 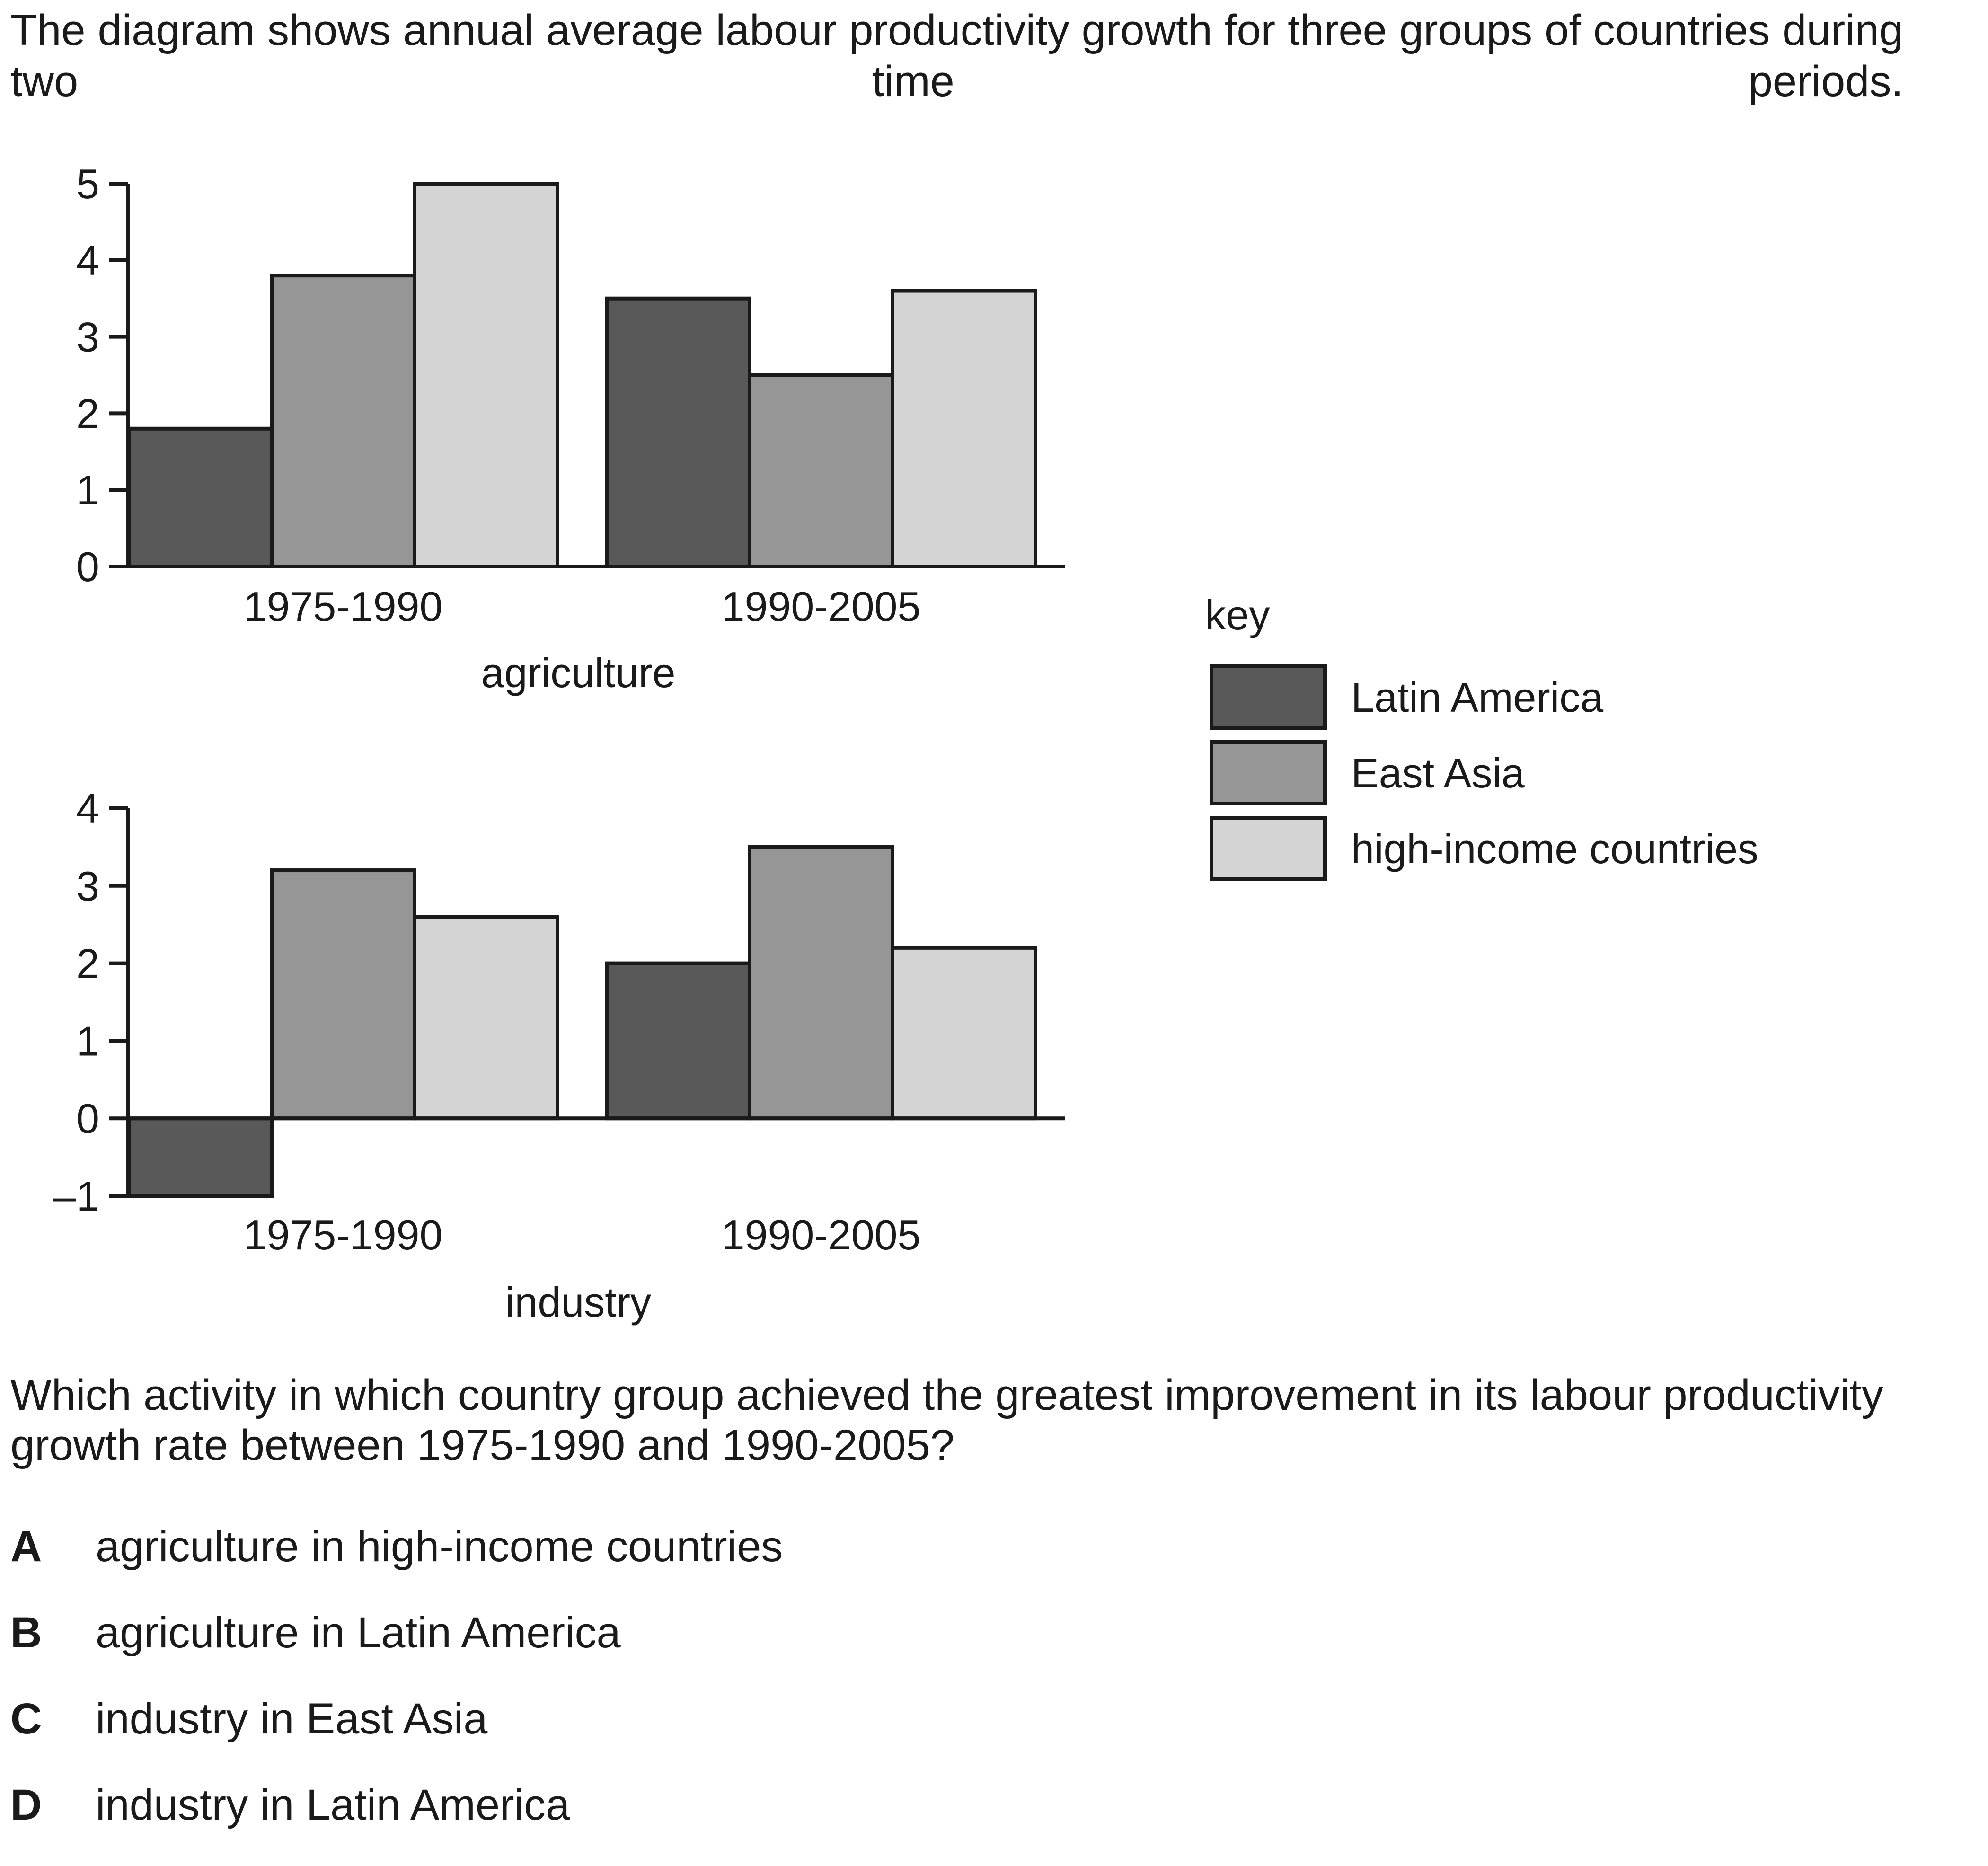 What do you see at coordinates (578, 672) in the screenshot?
I see `x-axis-title: agriculture` at bounding box center [578, 672].